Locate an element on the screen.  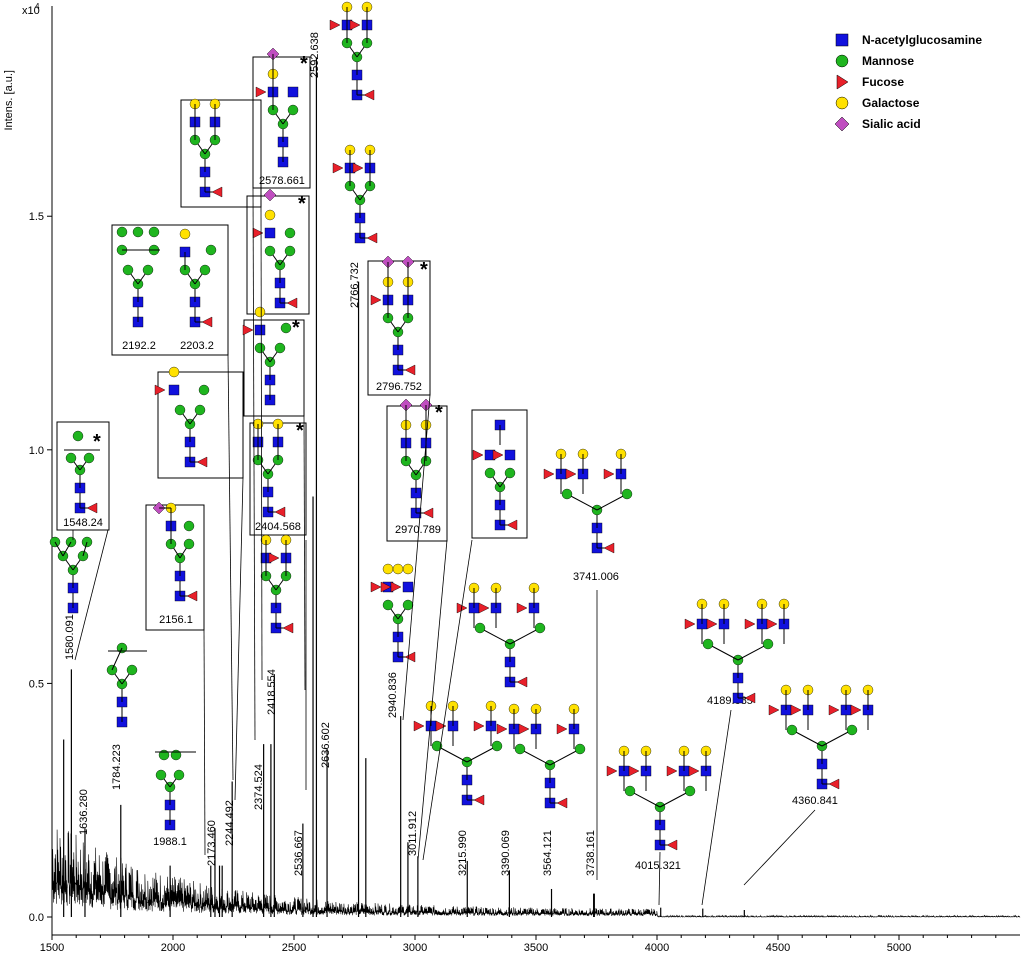
legend-fucose-icon is located at coordinates (842, 82).